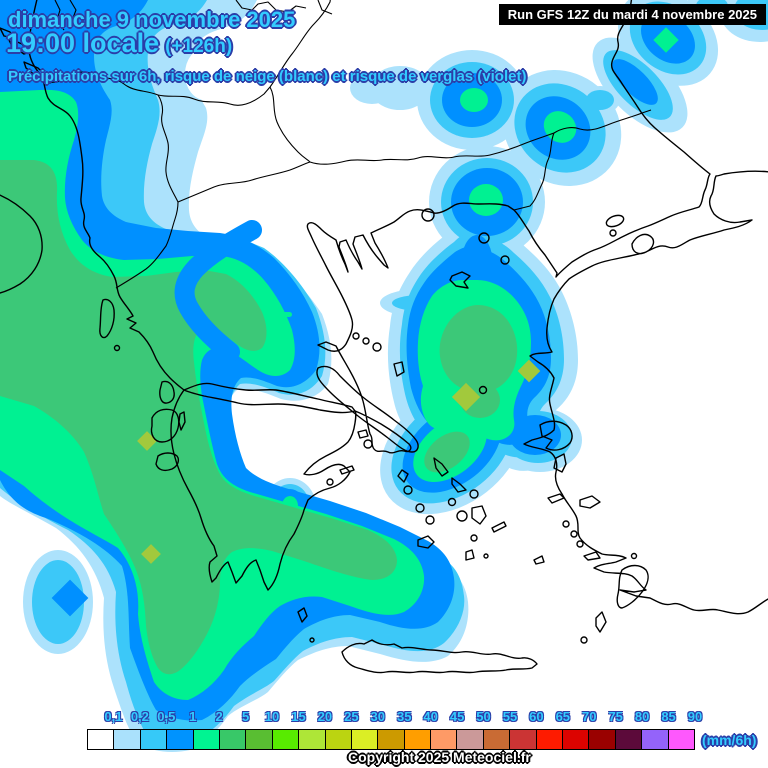 This screenshot has height=768, width=768. Describe the element at coordinates (218, 291) in the screenshot. I see `precip-trough` at that location.